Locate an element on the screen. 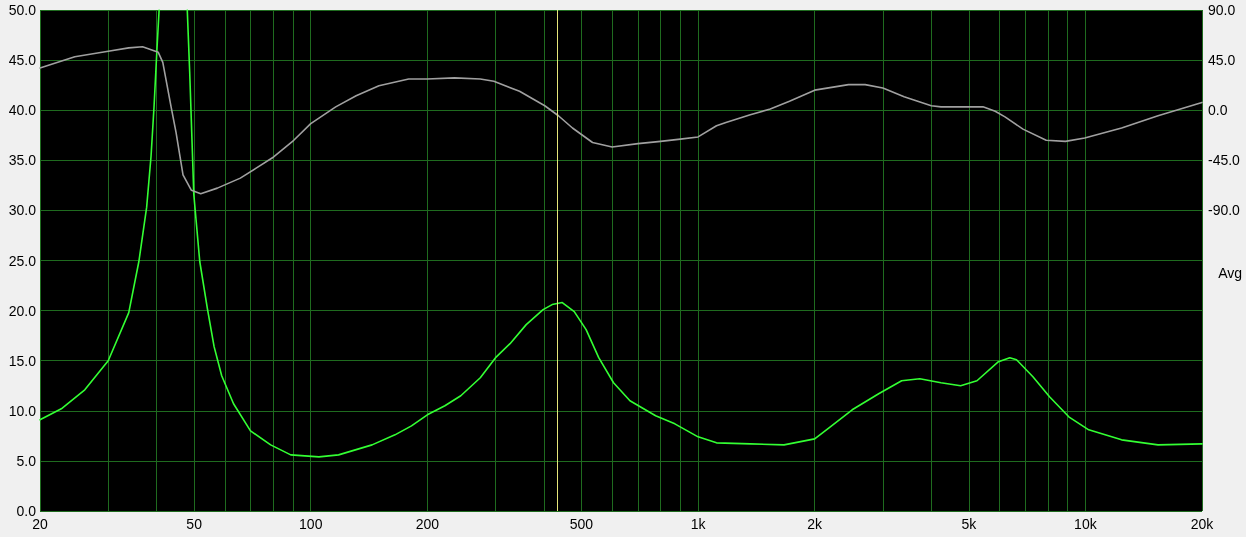 The width and height of the screenshot is (1246, 537). x-tick-label: 10k is located at coordinates (1086, 524).